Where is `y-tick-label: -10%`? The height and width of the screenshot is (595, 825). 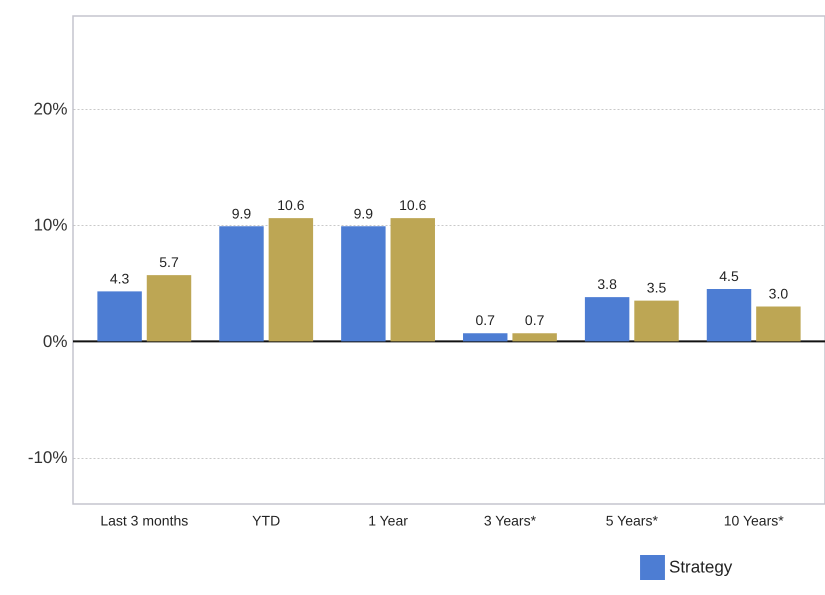
y-tick-label: -10% is located at coordinates (48, 458).